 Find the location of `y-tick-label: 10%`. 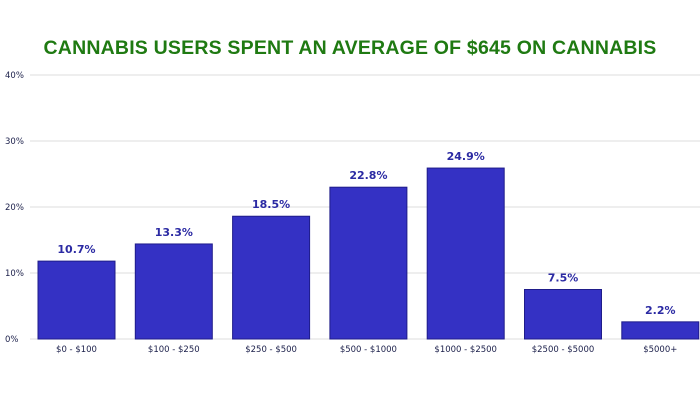

y-tick-label: 10% is located at coordinates (14, 274).